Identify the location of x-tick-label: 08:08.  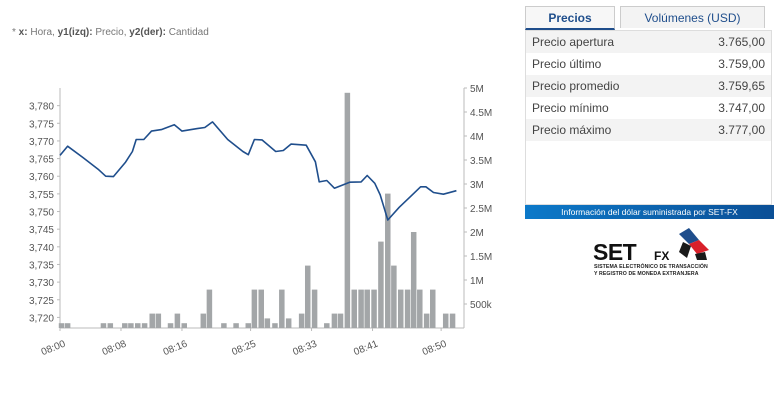
(115, 348).